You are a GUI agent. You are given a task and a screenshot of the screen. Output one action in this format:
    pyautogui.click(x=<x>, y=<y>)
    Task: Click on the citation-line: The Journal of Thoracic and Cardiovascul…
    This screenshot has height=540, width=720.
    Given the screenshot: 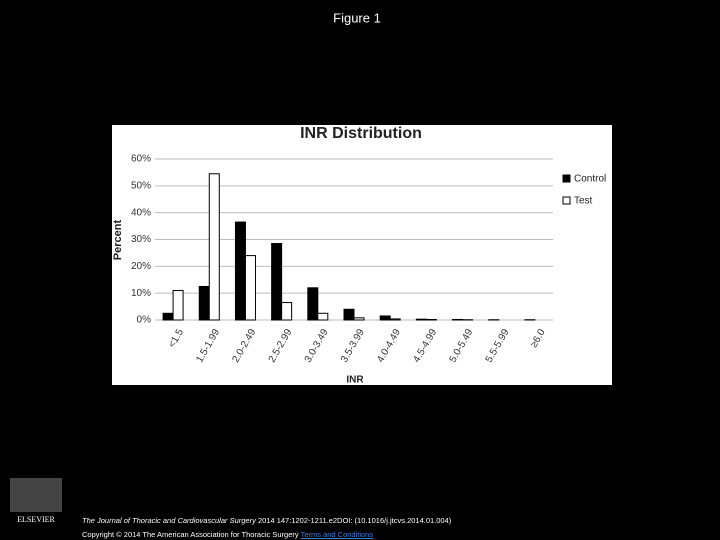 What is the action you would take?
    pyautogui.click(x=266, y=520)
    